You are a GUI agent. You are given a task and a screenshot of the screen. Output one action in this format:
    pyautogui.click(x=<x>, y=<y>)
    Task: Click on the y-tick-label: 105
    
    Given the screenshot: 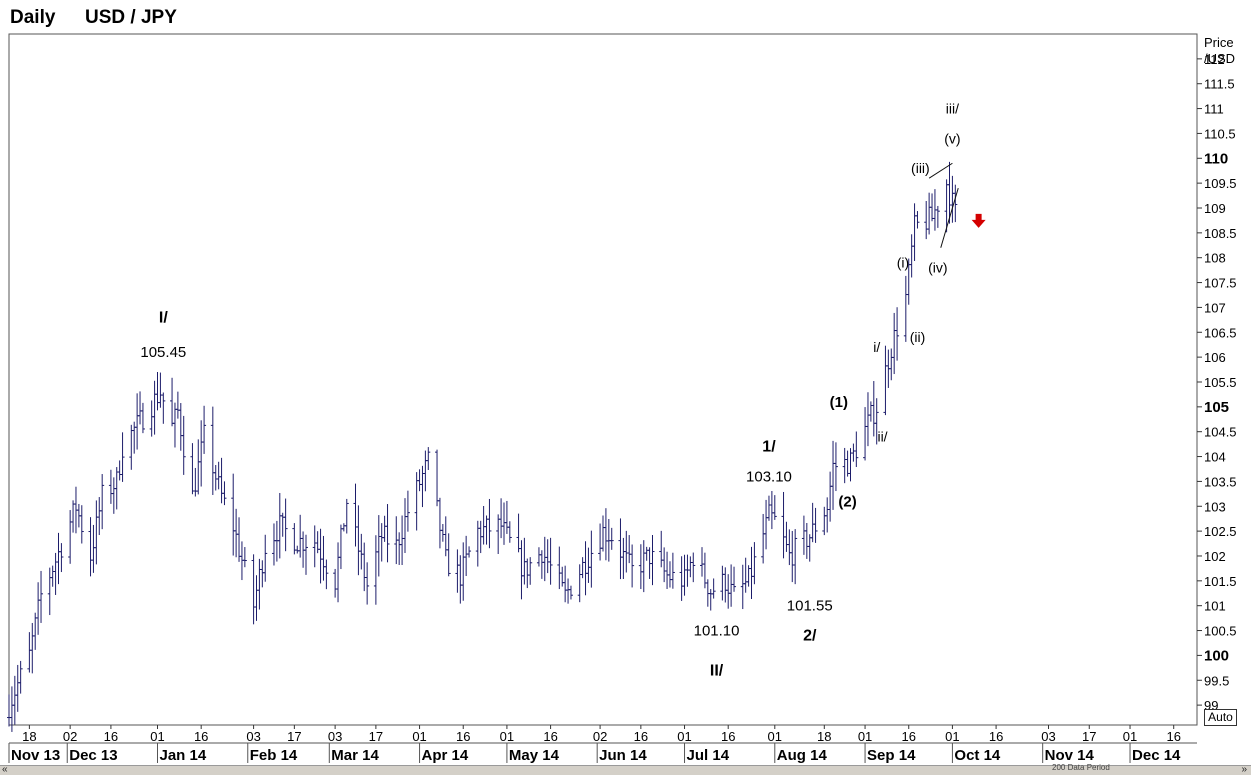 What is the action you would take?
    pyautogui.click(x=1216, y=407)
    